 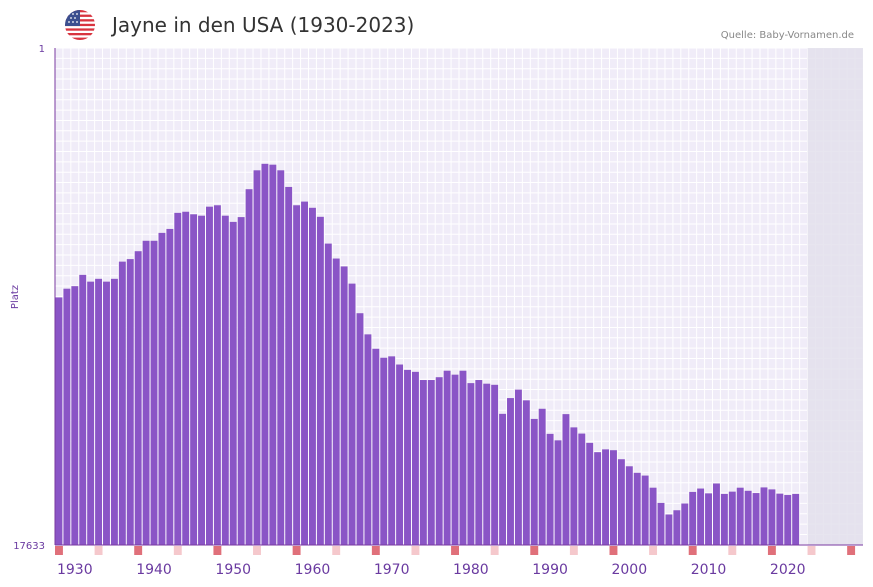 What do you see at coordinates (550, 570) in the screenshot?
I see `x-tick-1990: 1990` at bounding box center [550, 570].